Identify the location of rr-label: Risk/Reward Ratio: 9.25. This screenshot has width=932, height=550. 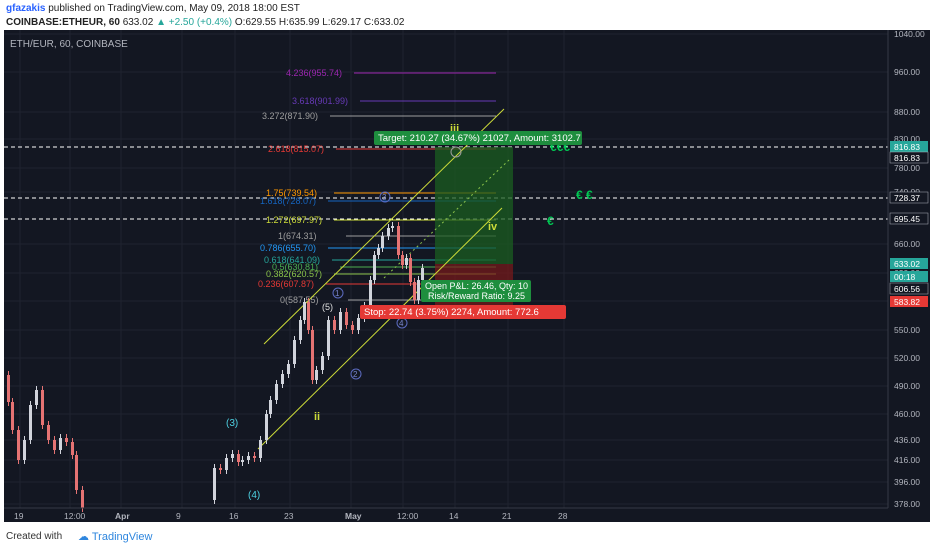
(476, 296).